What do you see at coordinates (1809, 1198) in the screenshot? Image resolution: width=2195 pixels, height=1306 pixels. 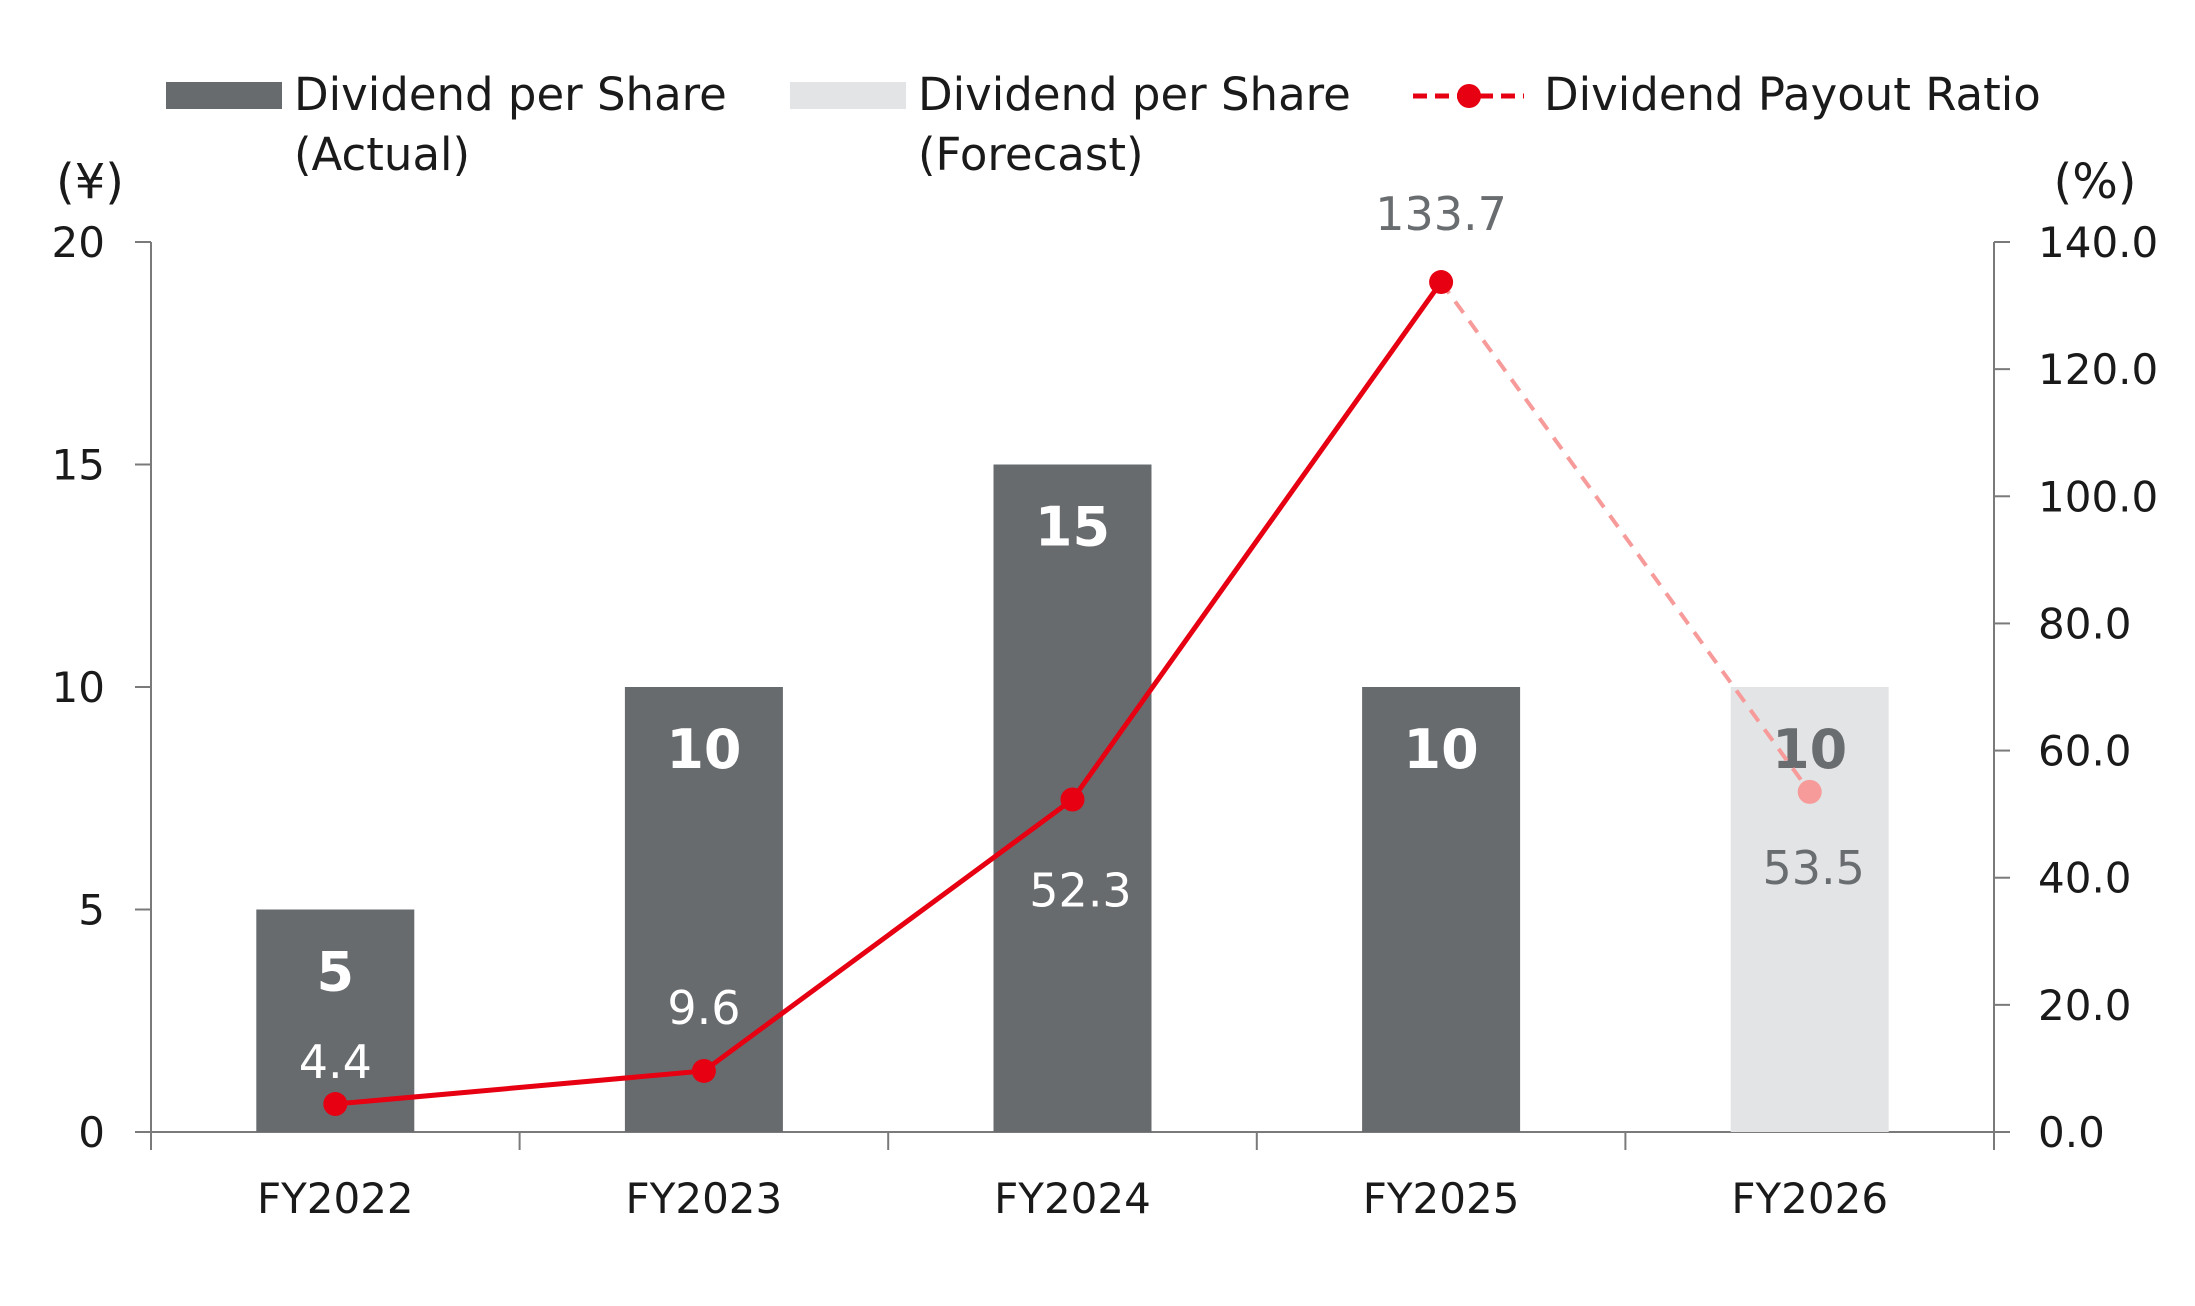 I see `x-tick-label: FY2026` at bounding box center [1809, 1198].